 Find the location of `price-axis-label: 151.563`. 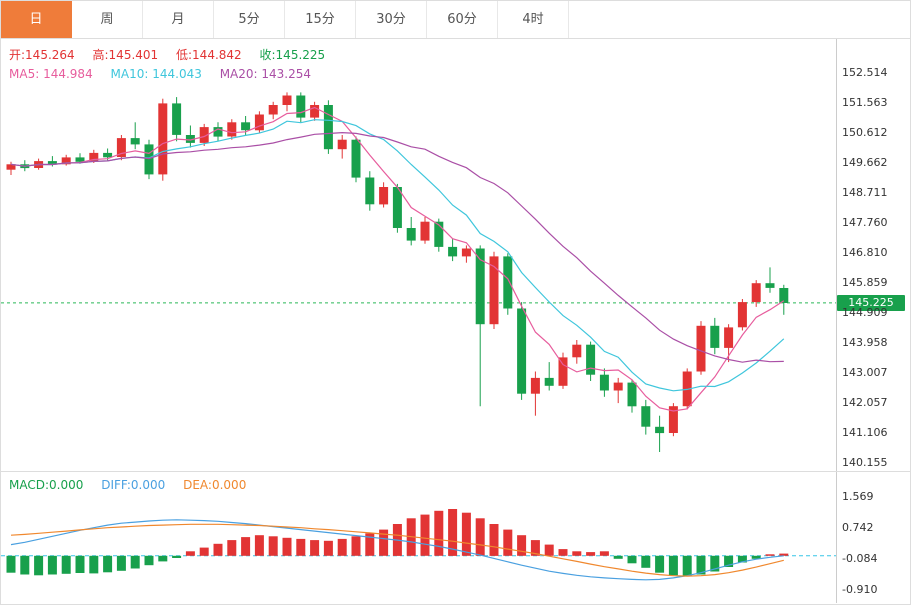

price-axis-label: 151.563 is located at coordinates (865, 102).